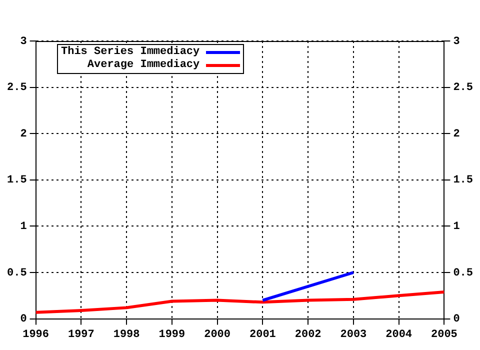  Describe the element at coordinates (354, 335) in the screenshot. I see `x-tick-label: 2003` at that location.